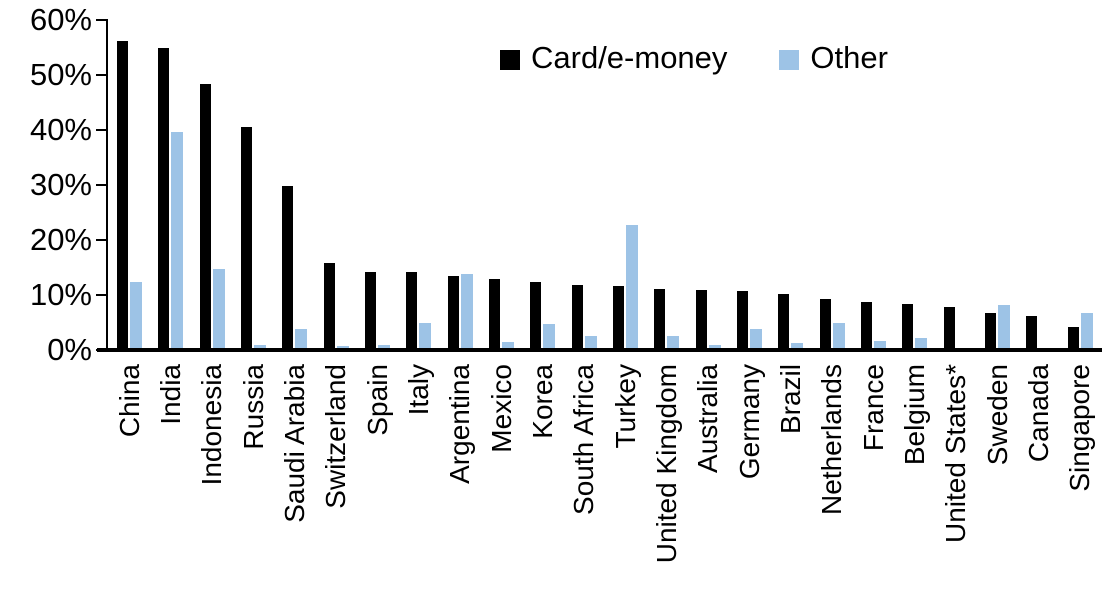 Image resolution: width=1112 pixels, height=594 pixels. What do you see at coordinates (914, 415) in the screenshot?
I see `x-label-belgium: Belgium` at bounding box center [914, 415].